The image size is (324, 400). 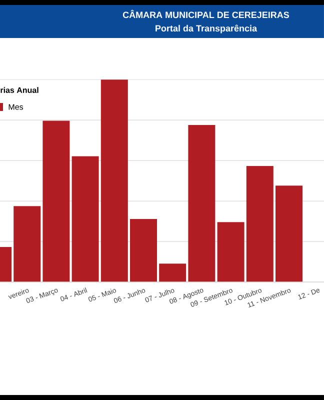 What do you see at coordinates (19, 90) in the screenshot?
I see `legend-title: rias Anual` at bounding box center [19, 90].